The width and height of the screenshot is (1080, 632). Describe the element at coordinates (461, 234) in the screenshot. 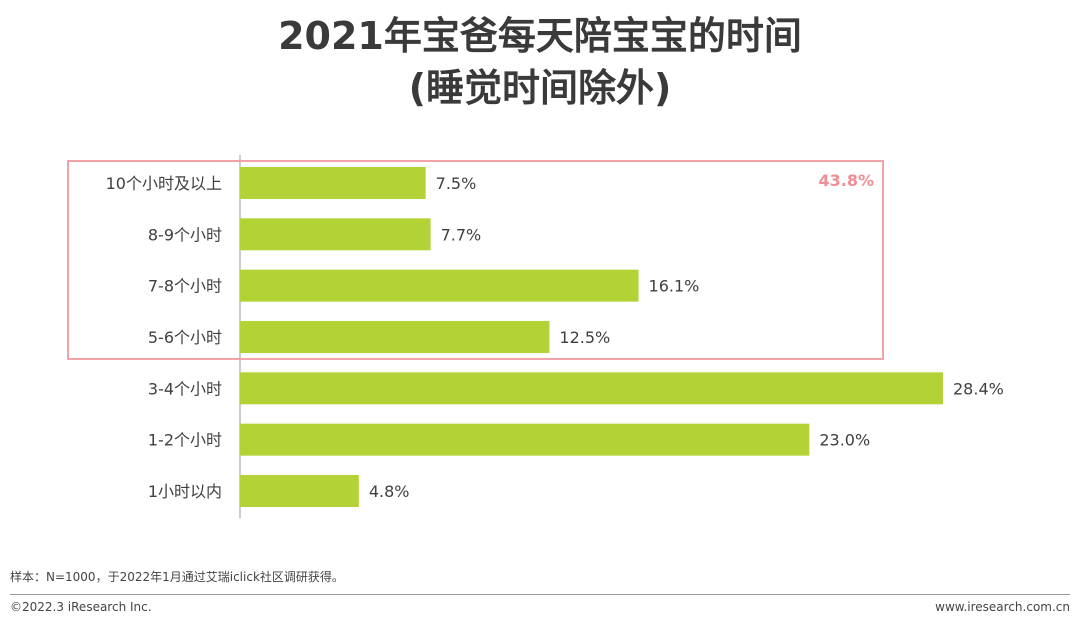

I see `data-label: 7.7%` at that location.